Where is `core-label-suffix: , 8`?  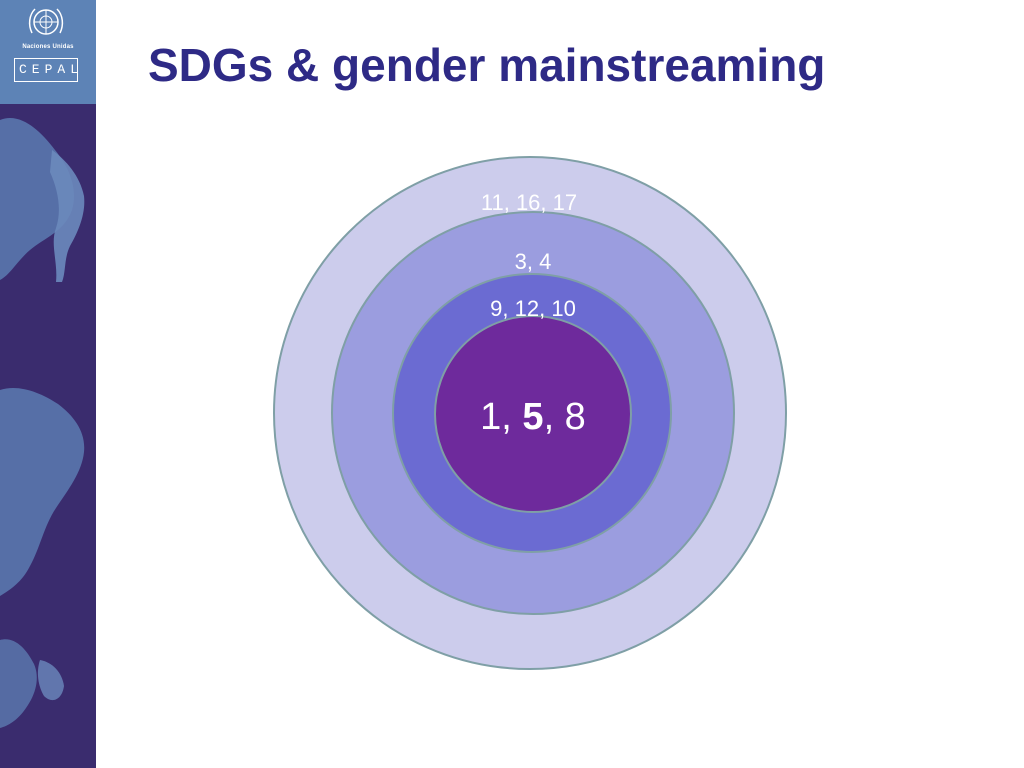
core-label-suffix: , 8 is located at coordinates (565, 417).